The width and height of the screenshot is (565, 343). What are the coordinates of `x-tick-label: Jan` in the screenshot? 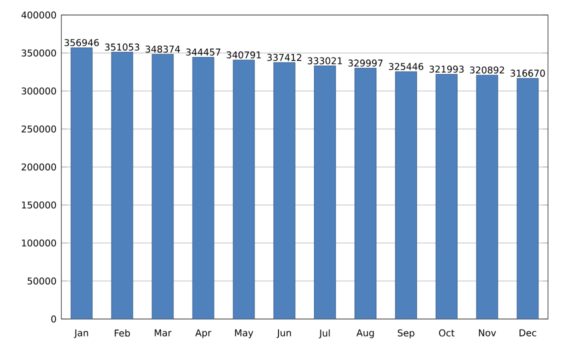 It's located at (81, 333).